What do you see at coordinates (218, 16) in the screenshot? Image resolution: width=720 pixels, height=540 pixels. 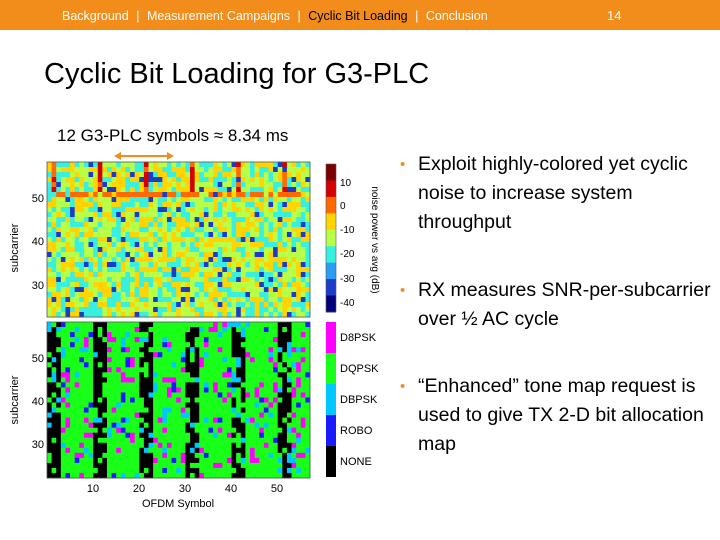 I see `nav-item-measurement-campaigns: Measurement Campaigns` at bounding box center [218, 16].